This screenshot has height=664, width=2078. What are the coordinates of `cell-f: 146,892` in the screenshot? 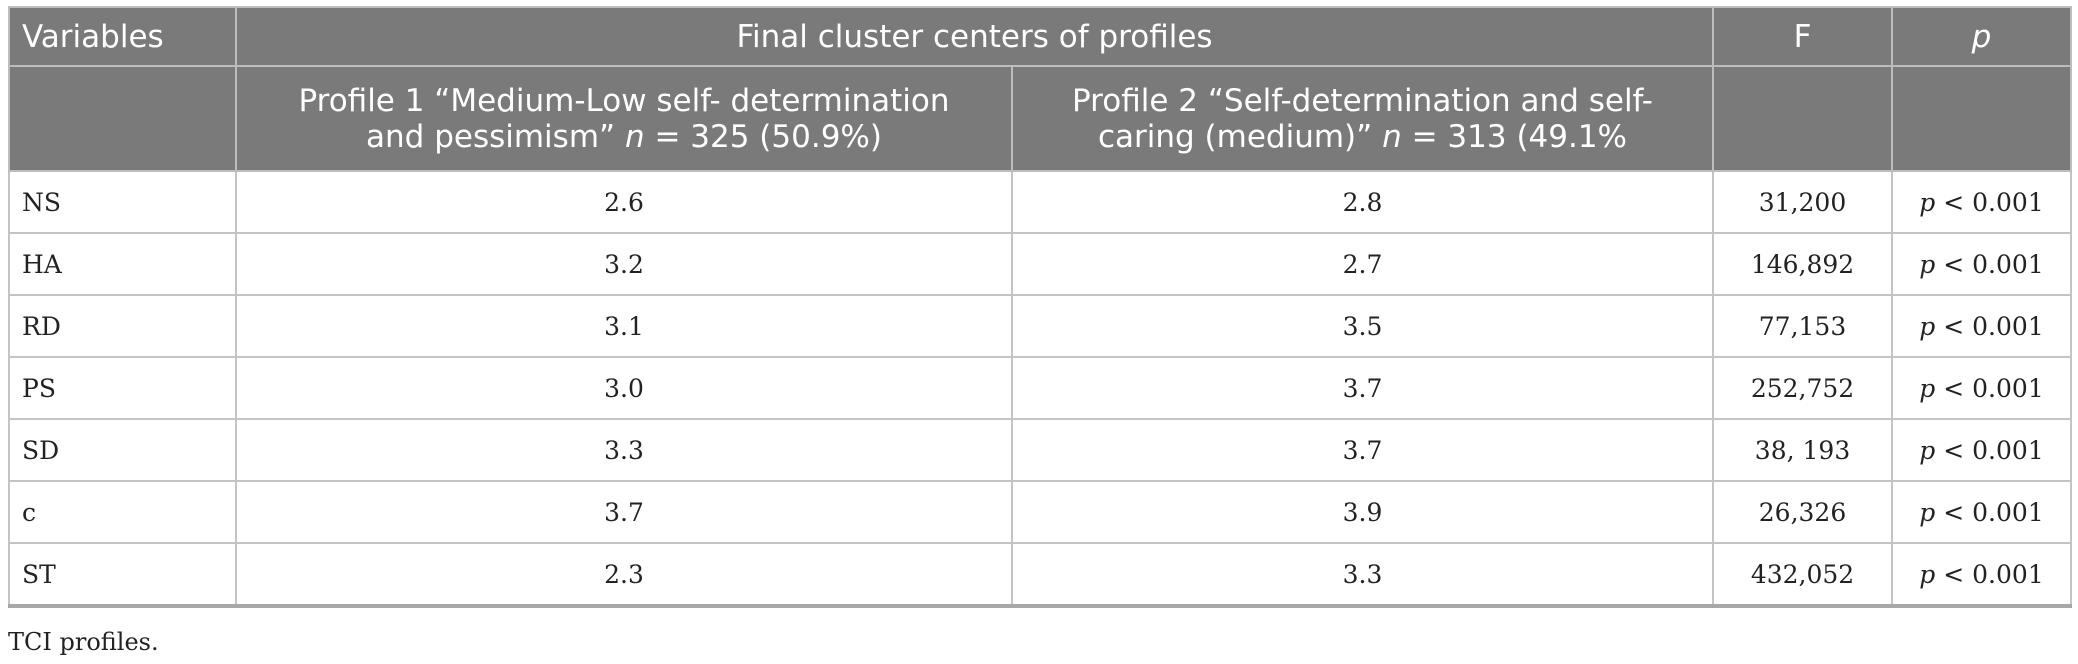 It's located at (1803, 264).